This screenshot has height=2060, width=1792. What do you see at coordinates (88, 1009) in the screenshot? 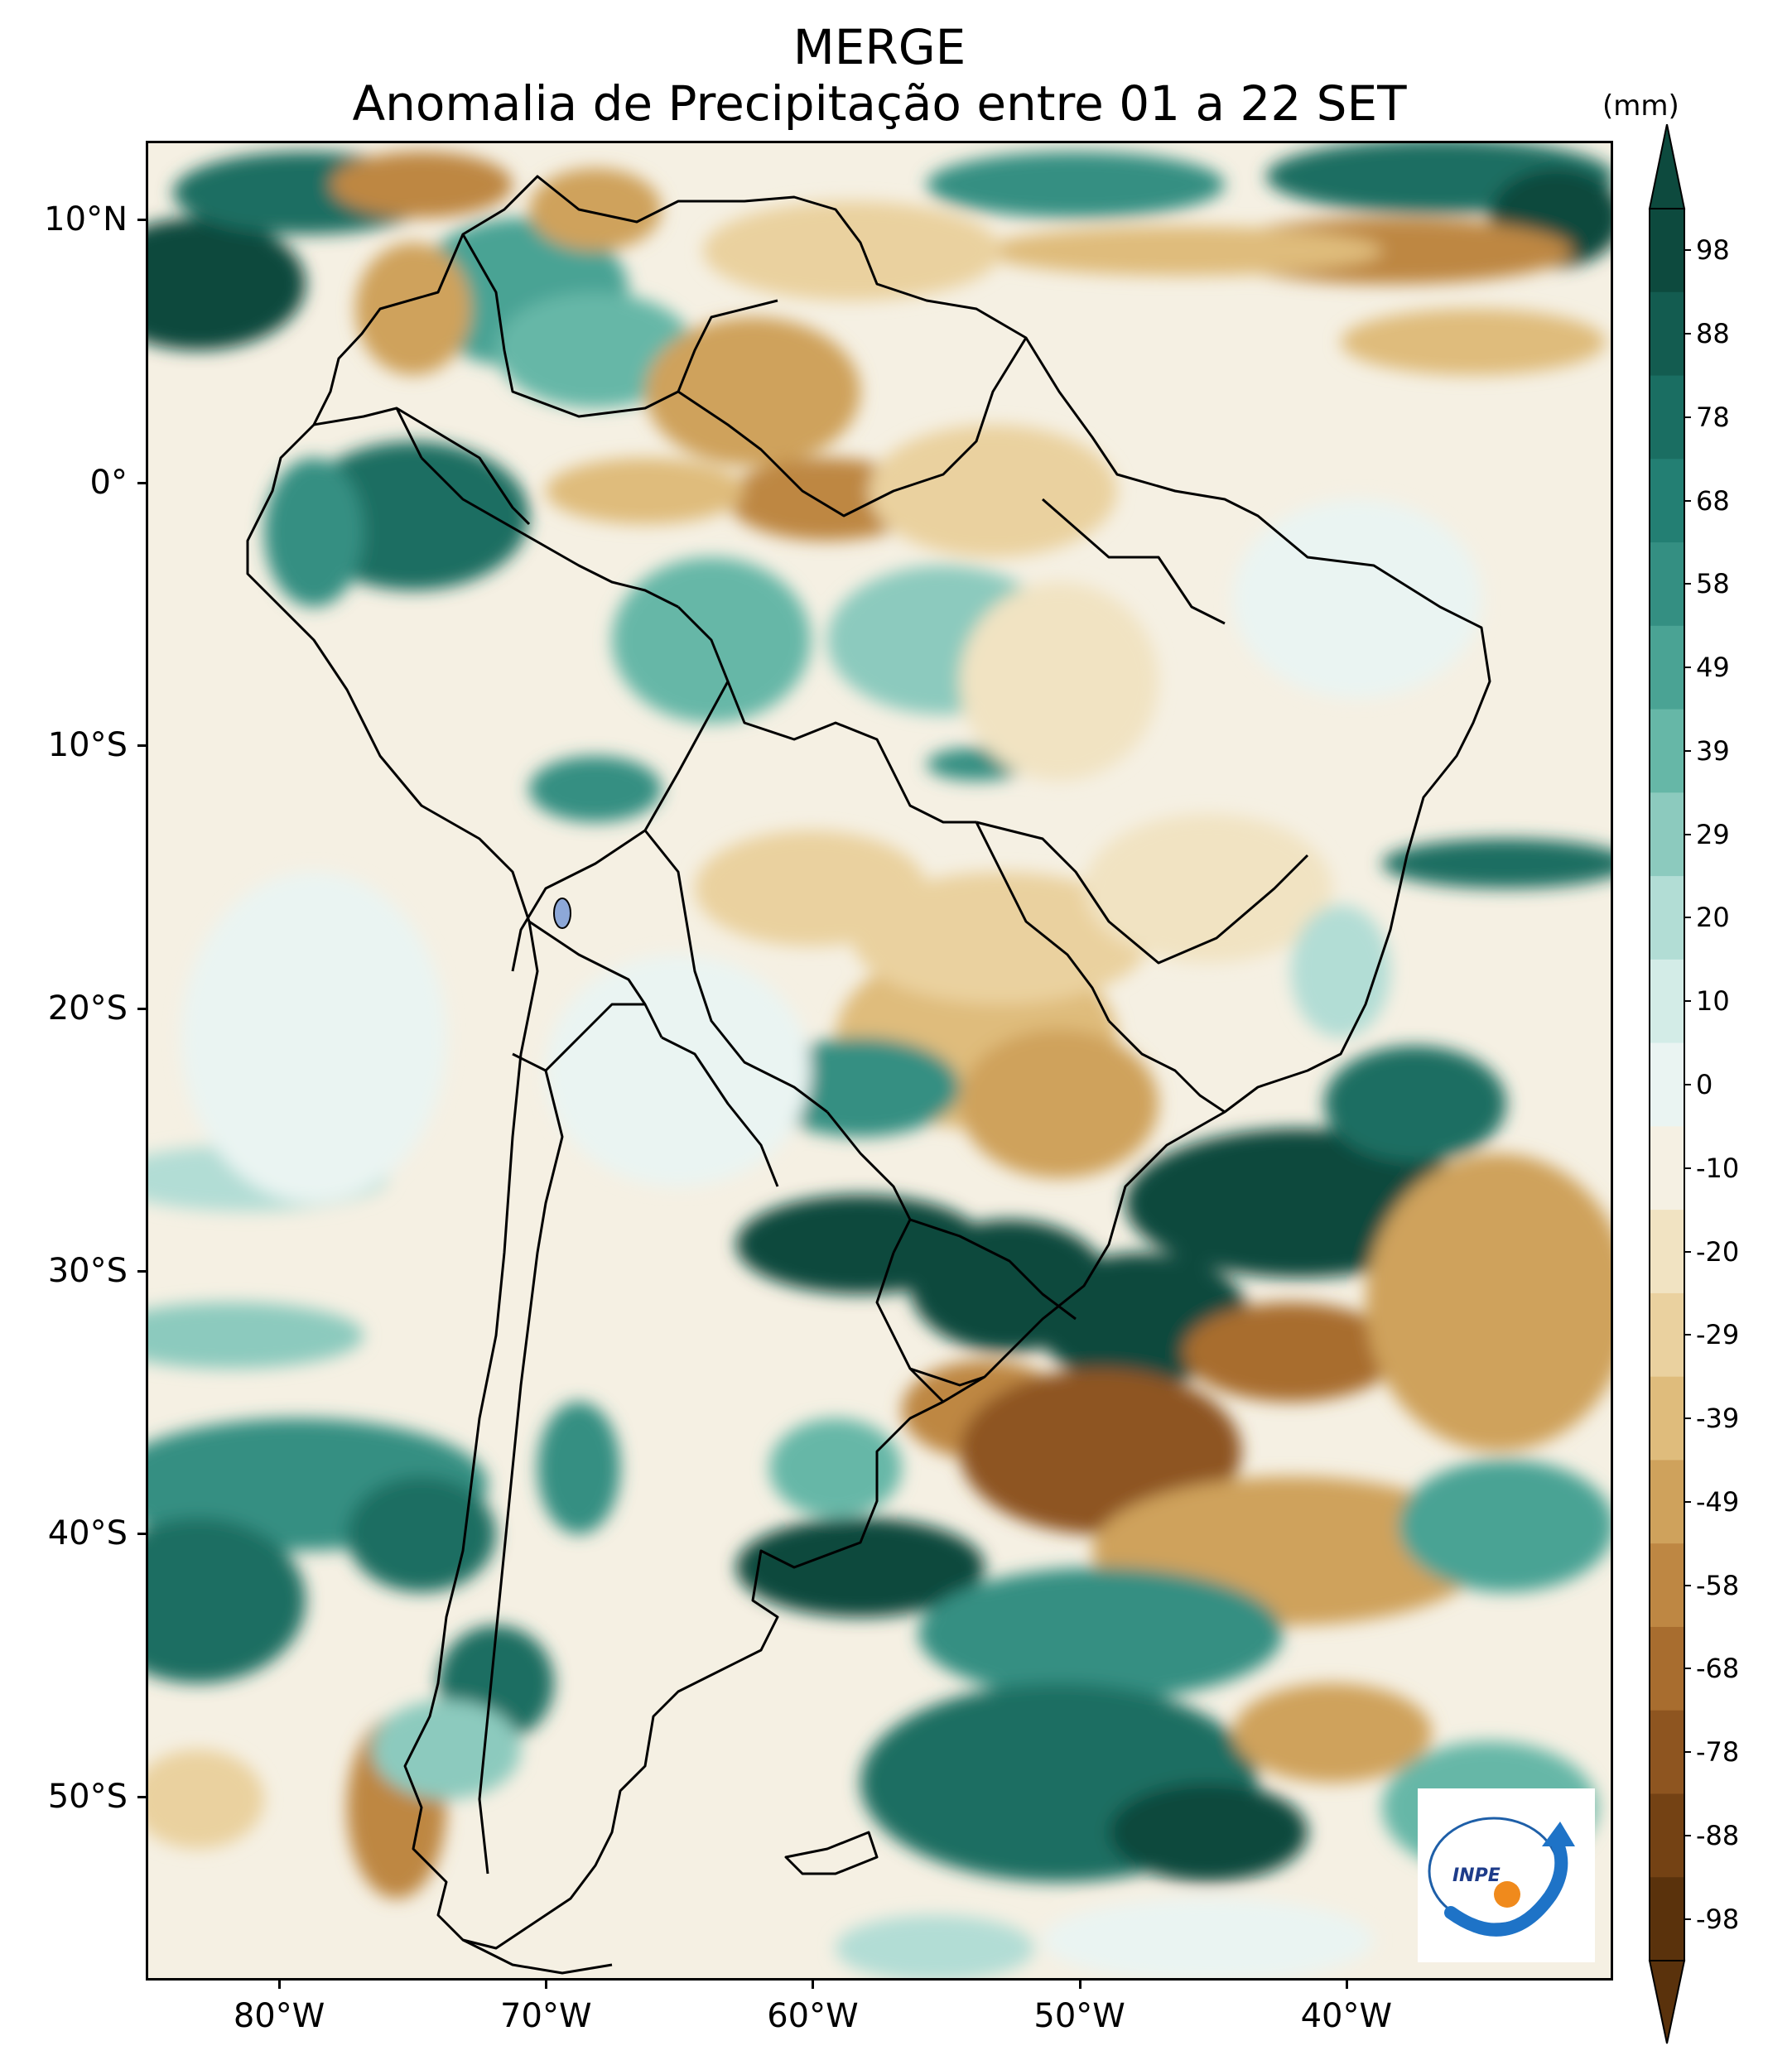
I see `y-tick-label: 20°S` at bounding box center [88, 1009].